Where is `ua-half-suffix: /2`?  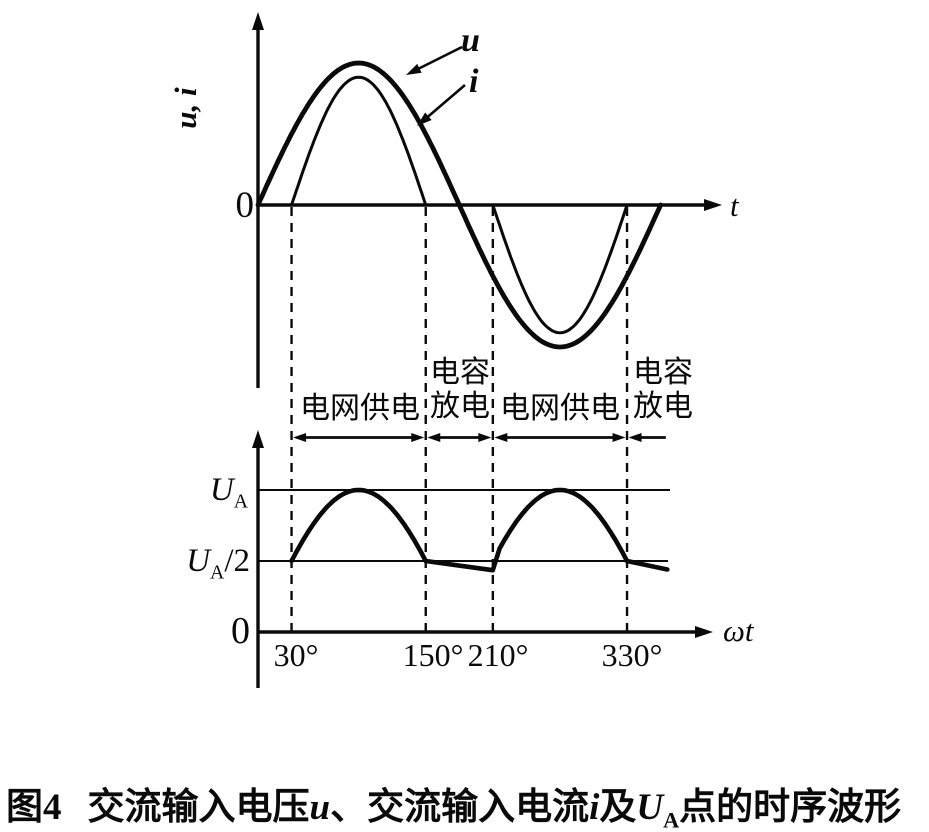
ua-half-suffix: /2 is located at coordinates (237, 561).